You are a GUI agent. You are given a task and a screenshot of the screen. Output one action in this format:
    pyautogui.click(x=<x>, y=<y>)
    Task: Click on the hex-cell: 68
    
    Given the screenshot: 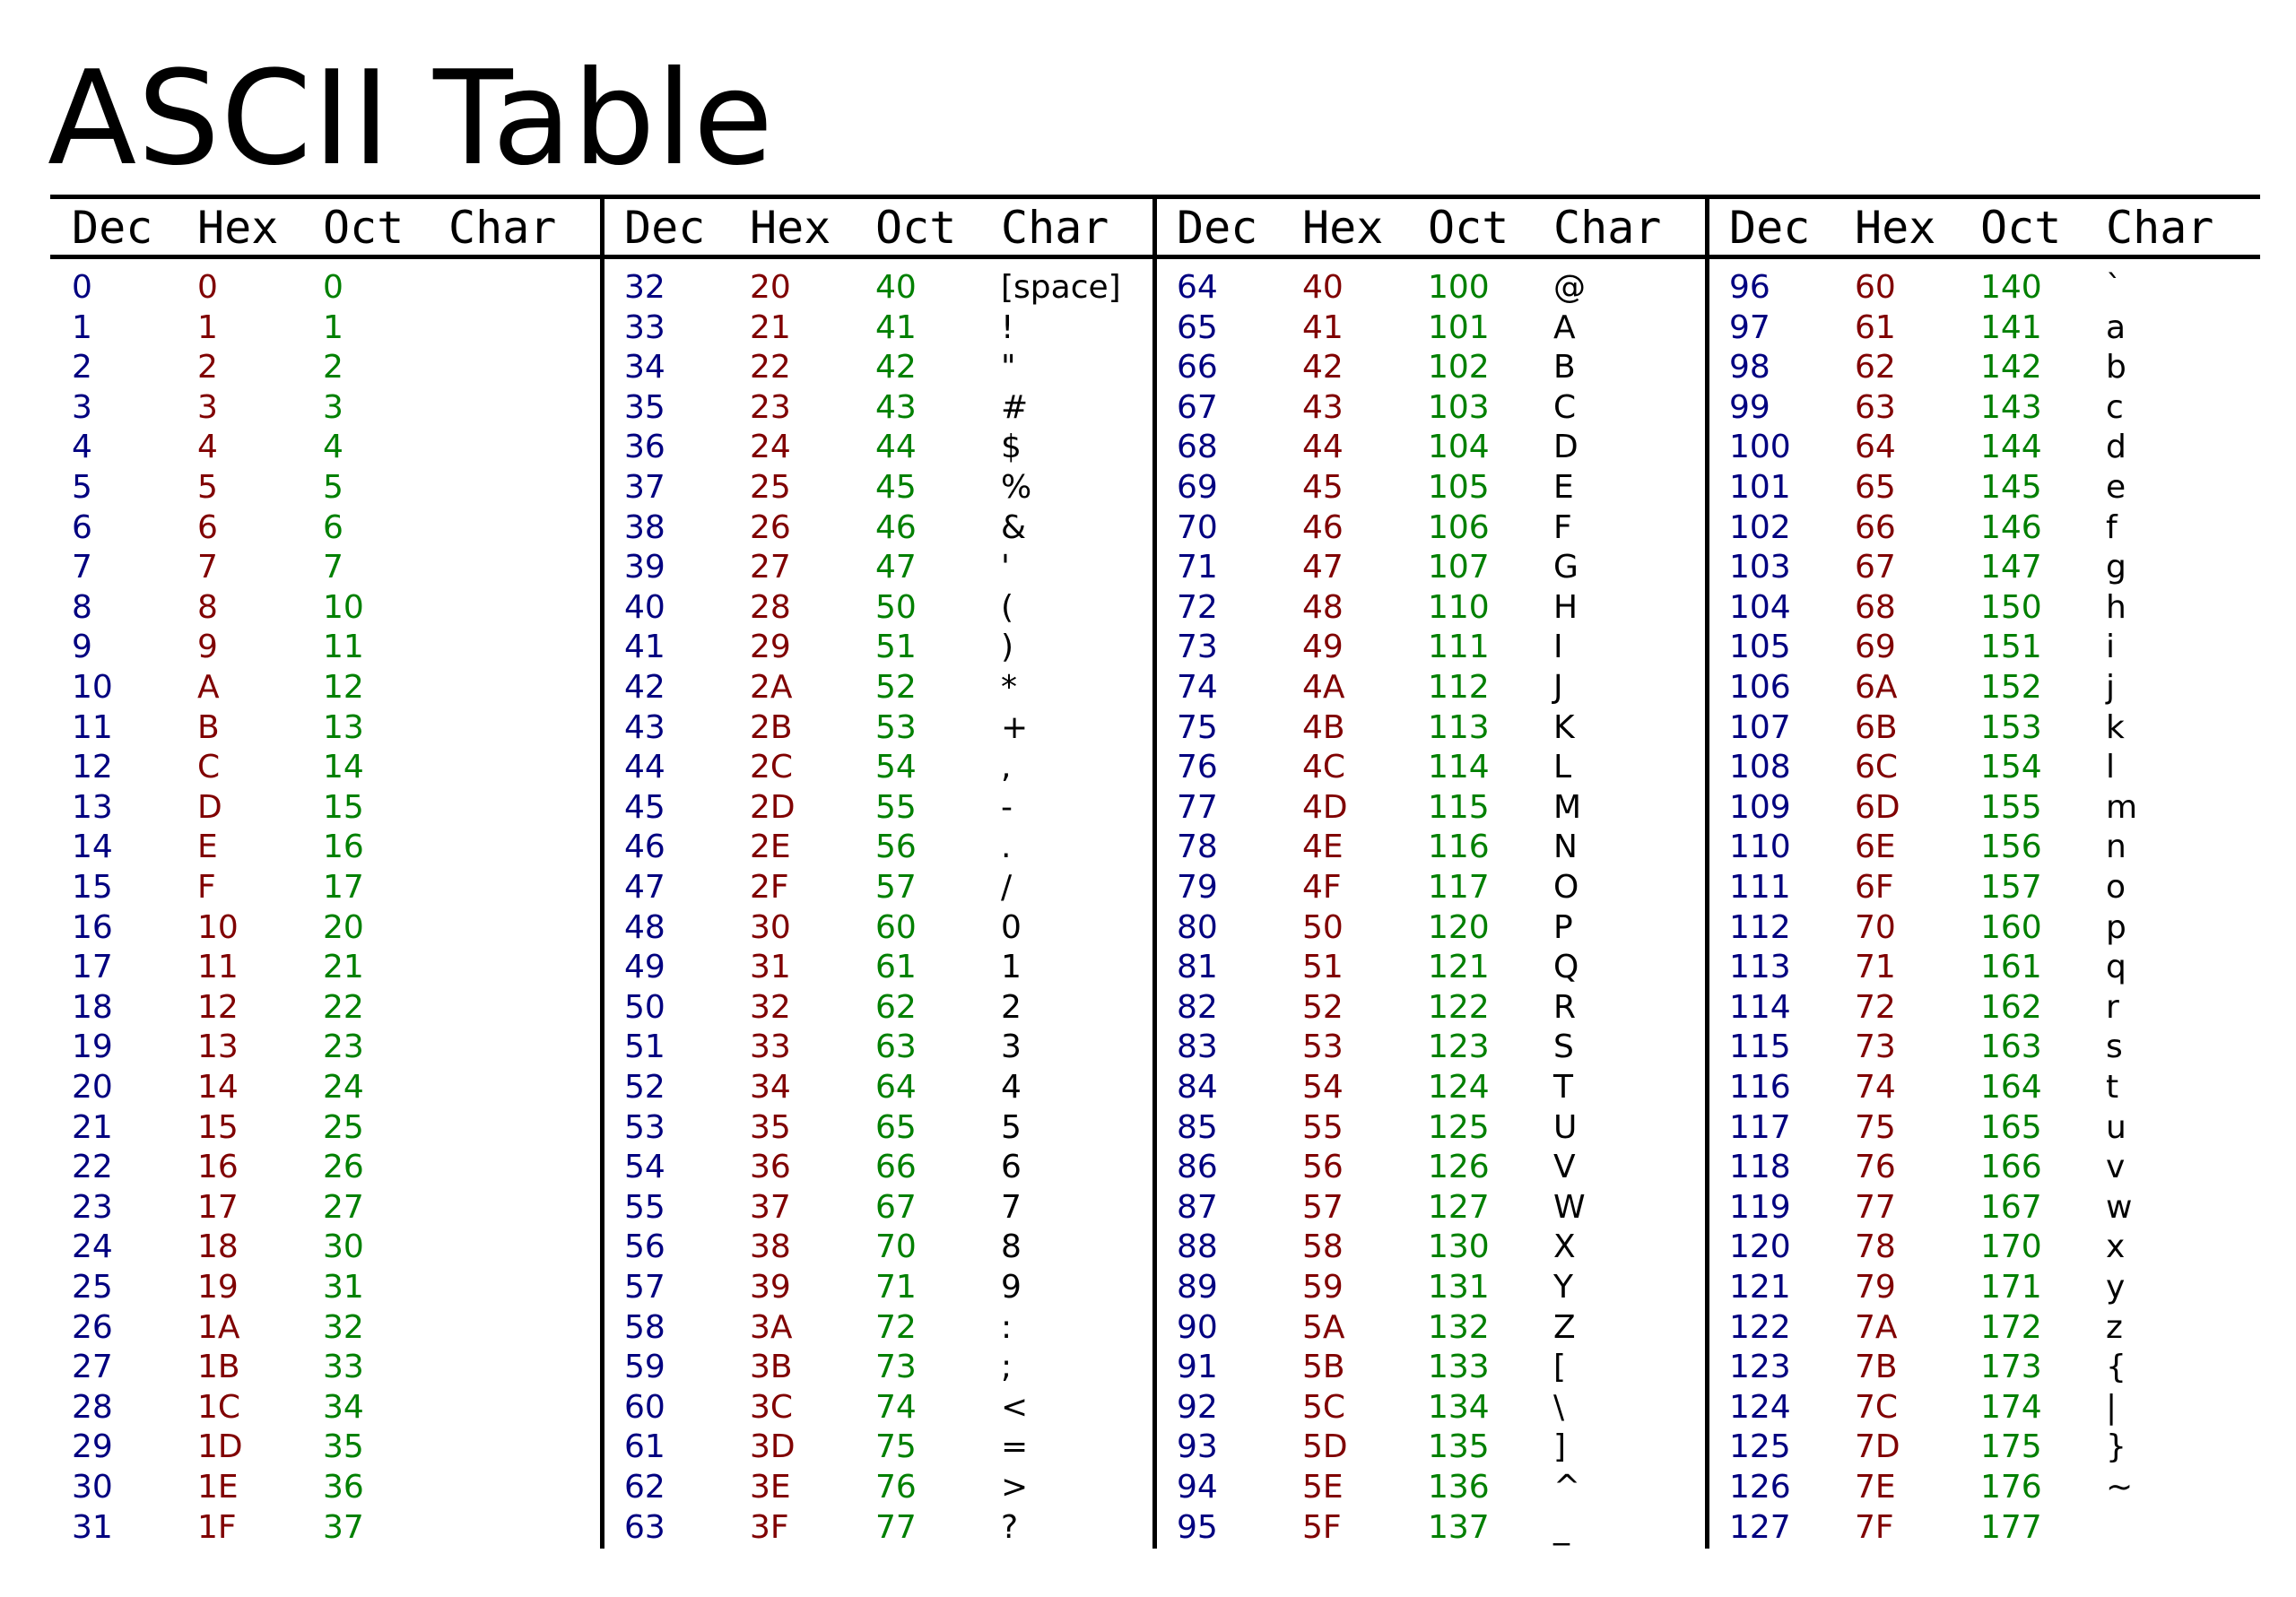 What is the action you would take?
    pyautogui.click(x=1875, y=607)
    